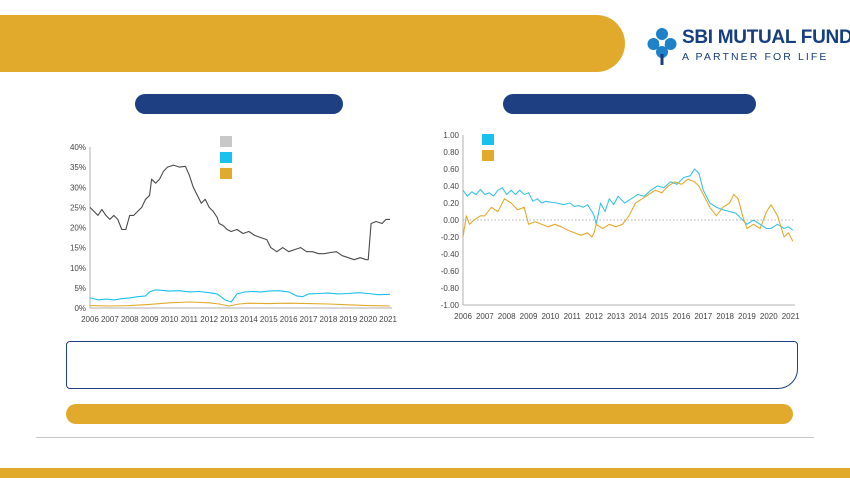  What do you see at coordinates (450, 271) in the screenshot?
I see `y-tick-label: -0.60` at bounding box center [450, 271].